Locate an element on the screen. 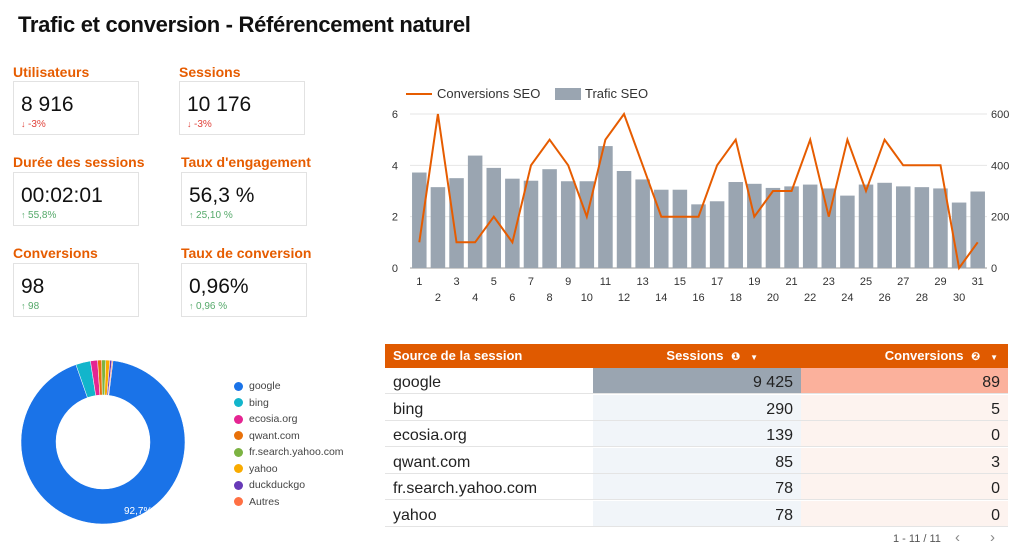 This screenshot has height=547, width=1024. cell-conversions: 89 is located at coordinates (904, 380).